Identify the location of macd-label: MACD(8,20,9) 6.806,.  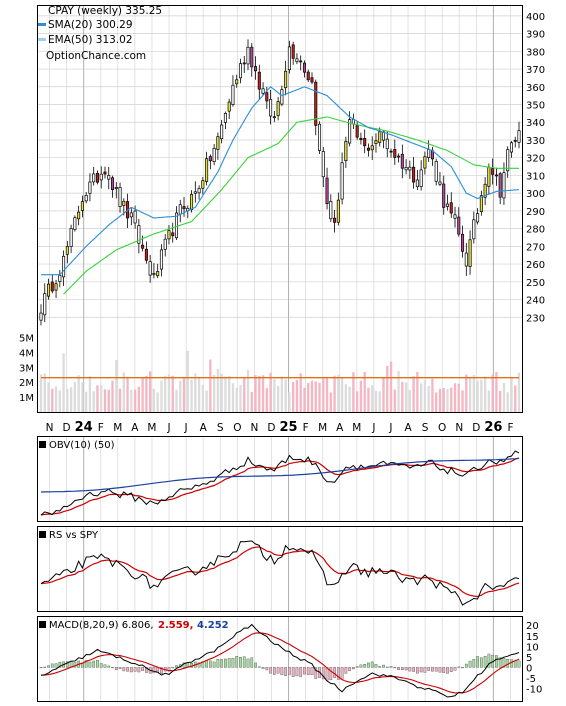
(101, 625).